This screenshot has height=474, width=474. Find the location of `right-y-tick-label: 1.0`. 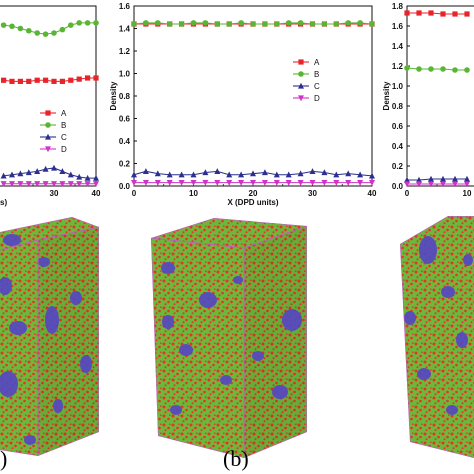

right-y-tick-label: 1.0 is located at coordinates (398, 86).